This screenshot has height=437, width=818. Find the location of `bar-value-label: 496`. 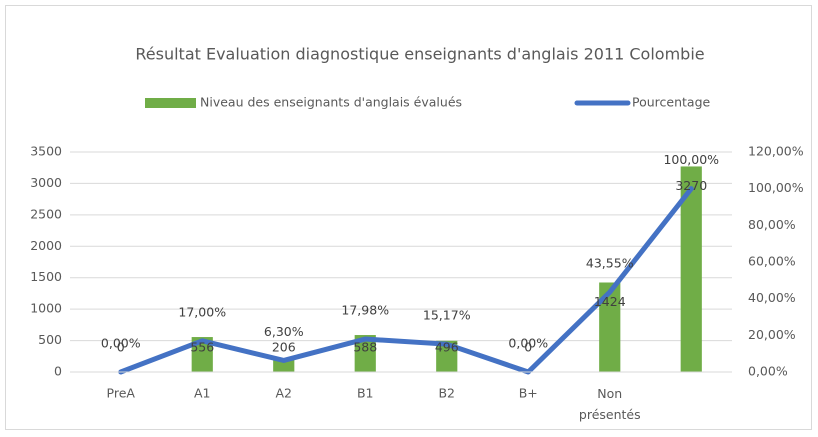

bar-value-label: 496 is located at coordinates (447, 347).